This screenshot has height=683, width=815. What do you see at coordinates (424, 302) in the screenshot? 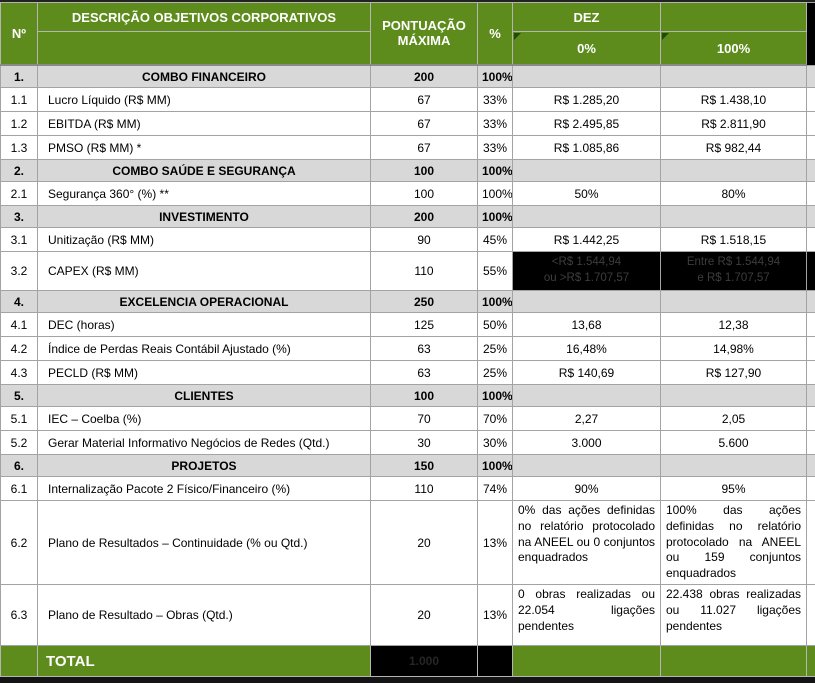
I see `cell-pontuacao: 250` at bounding box center [424, 302].